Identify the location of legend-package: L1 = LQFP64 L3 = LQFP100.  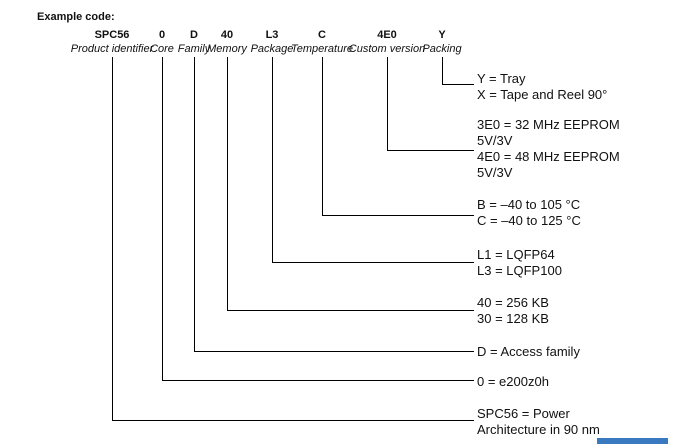
(519, 263).